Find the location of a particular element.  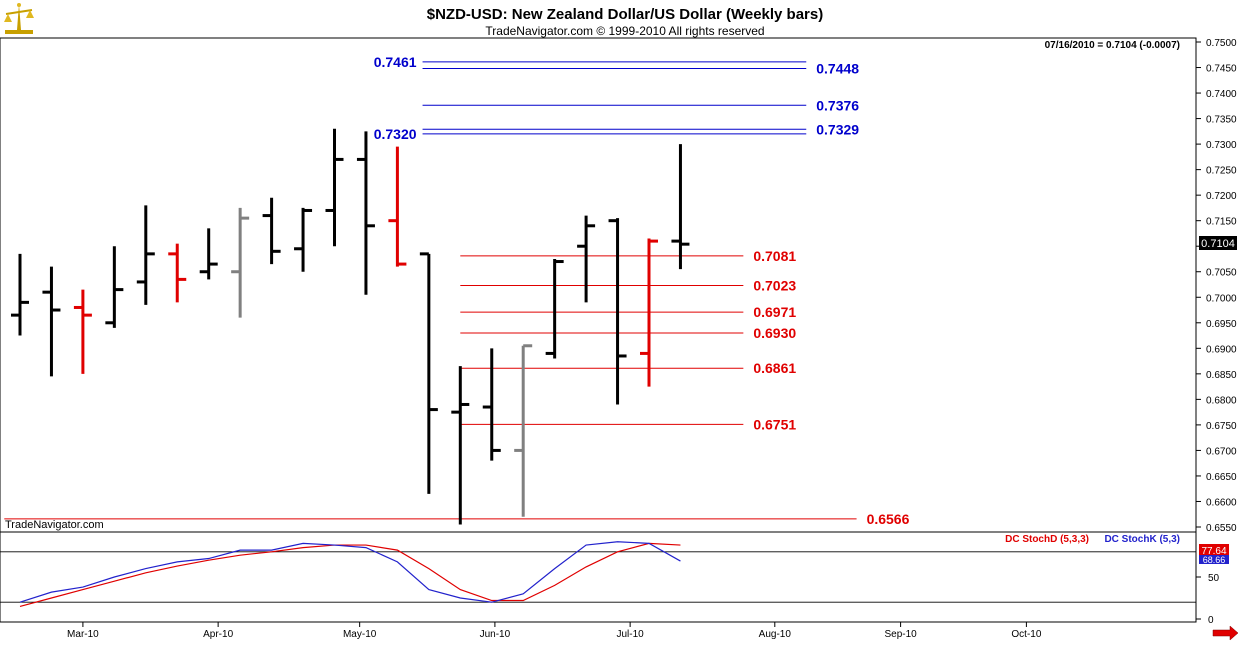

price-tick-label: 0.6650 is located at coordinates (1221, 477).